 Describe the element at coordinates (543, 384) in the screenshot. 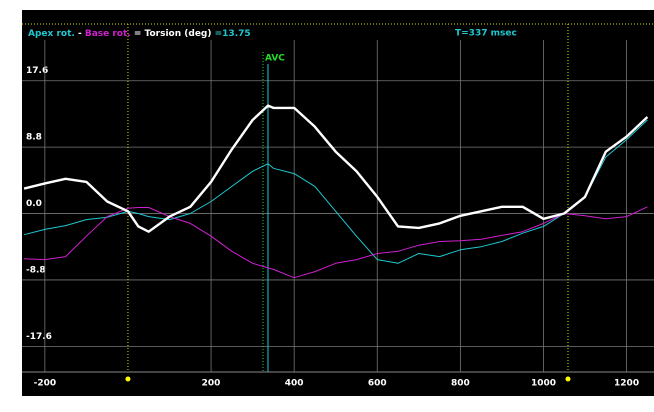

I see `x-tick-label: 1000` at that location.